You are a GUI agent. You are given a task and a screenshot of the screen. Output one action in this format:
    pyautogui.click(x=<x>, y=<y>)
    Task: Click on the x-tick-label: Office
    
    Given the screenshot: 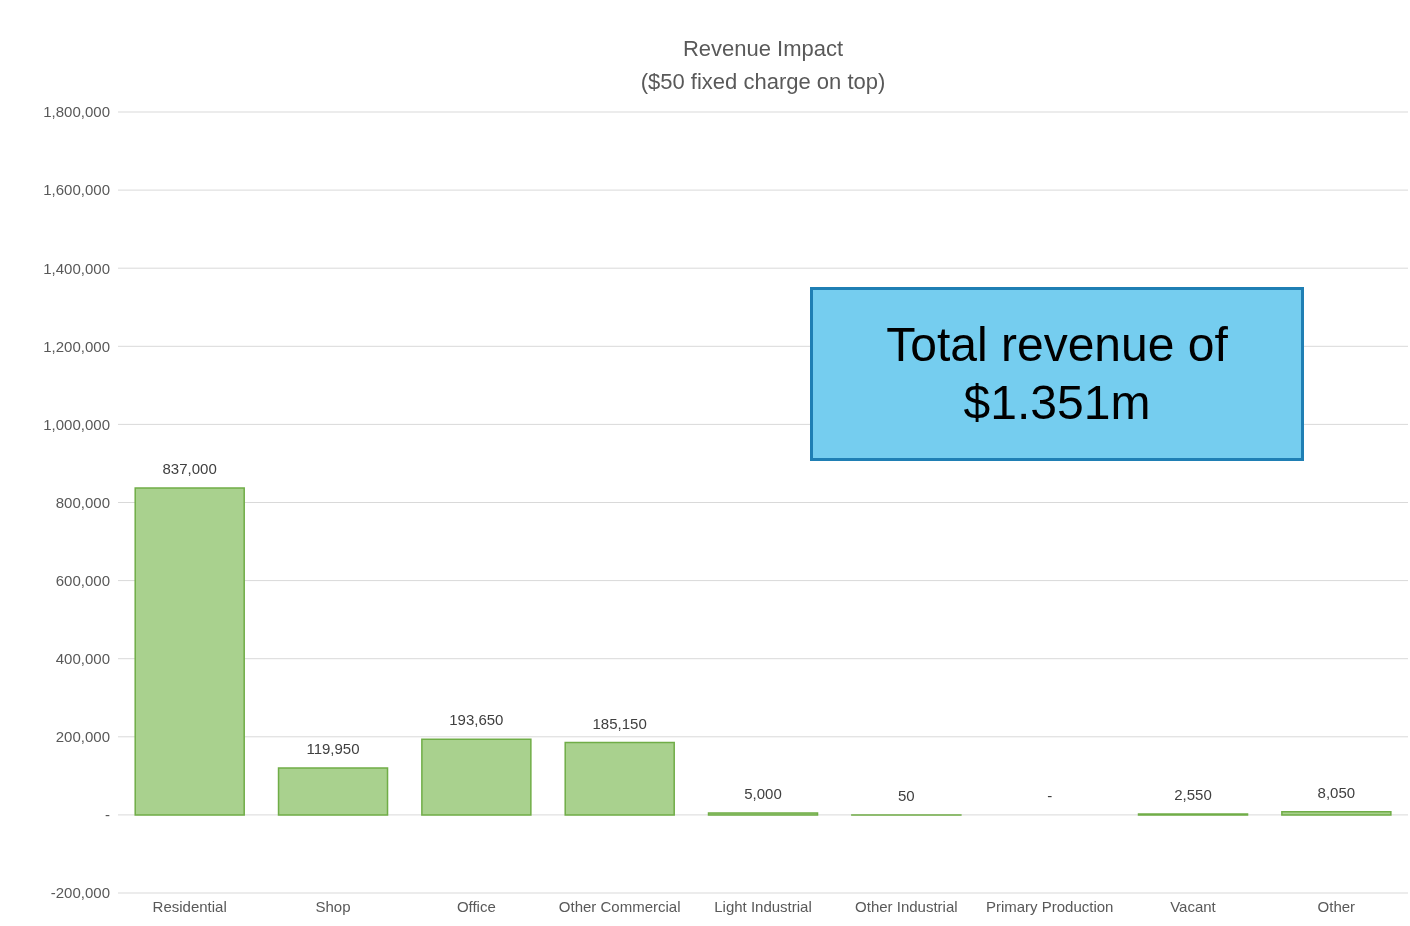 What is the action you would take?
    pyautogui.click(x=476, y=906)
    